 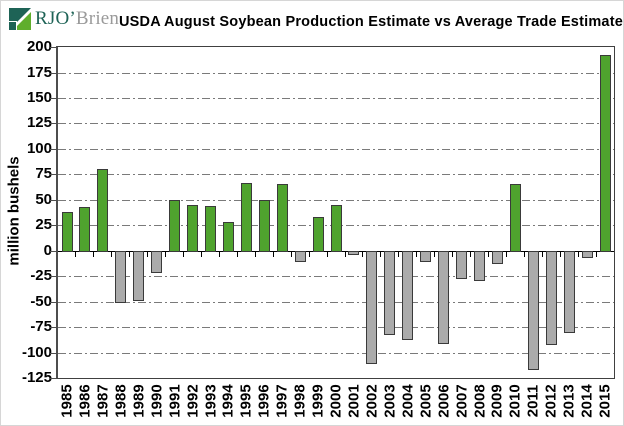 What do you see at coordinates (426, 401) in the screenshot?
I see `x-axis-label-2005: 2005` at bounding box center [426, 401].